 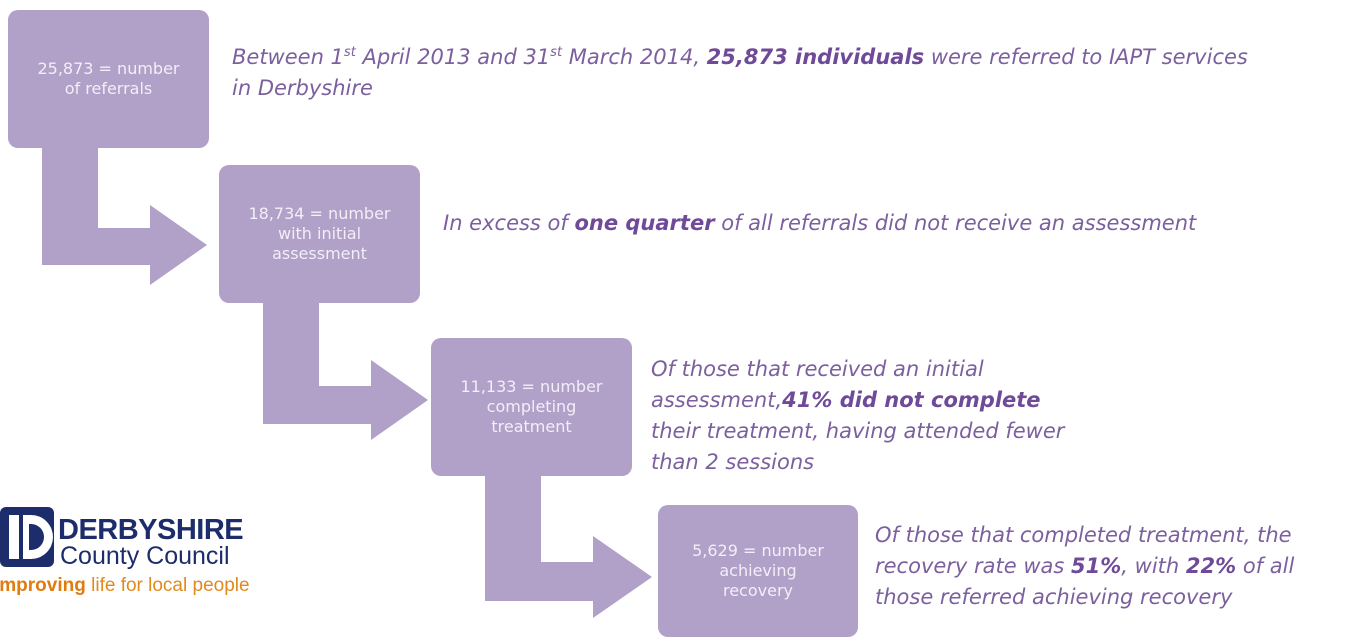 I want to click on box-line: assessment, so click(x=319, y=253).